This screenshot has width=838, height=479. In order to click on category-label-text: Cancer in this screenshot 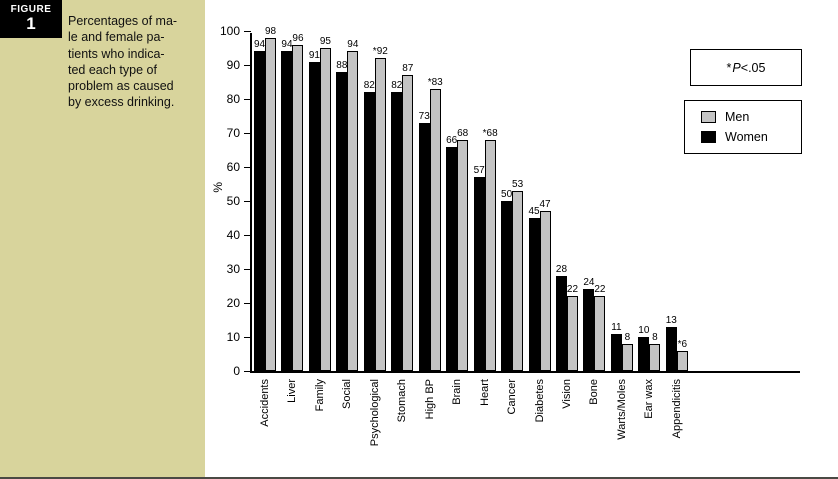, I will do `click(512, 397)`.